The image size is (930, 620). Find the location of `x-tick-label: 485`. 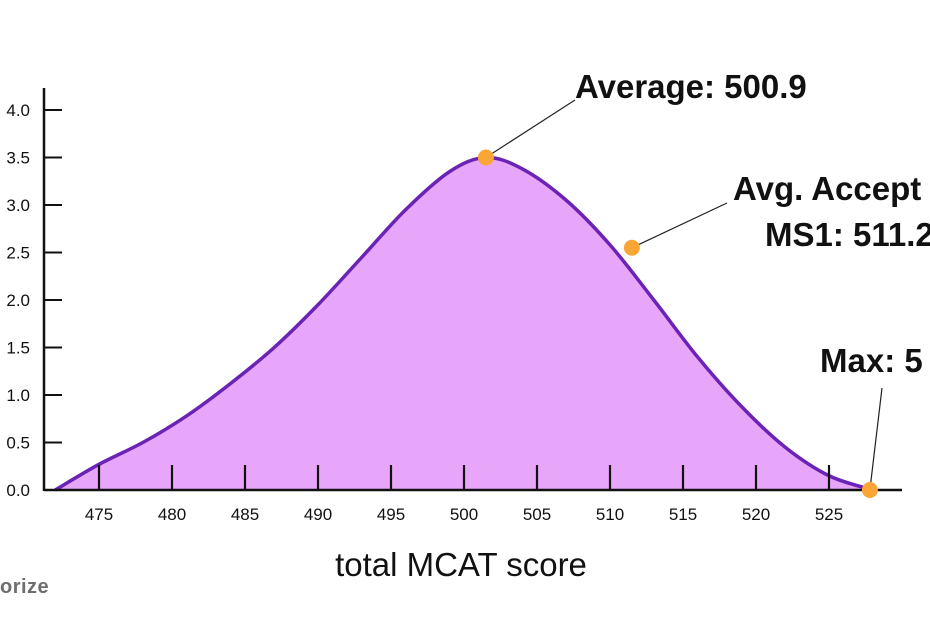

x-tick-label: 485 is located at coordinates (245, 514).